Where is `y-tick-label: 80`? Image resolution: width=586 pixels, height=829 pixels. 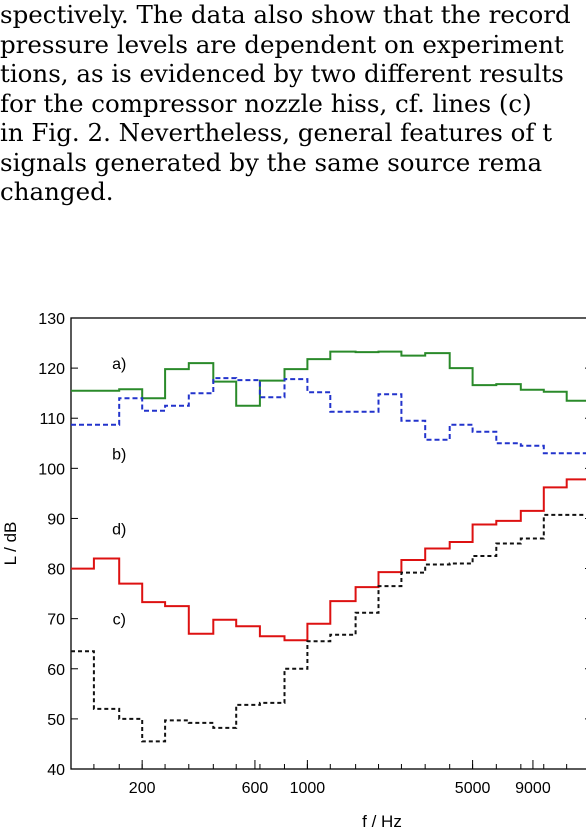
y-tick-label: 80 is located at coordinates (56, 570).